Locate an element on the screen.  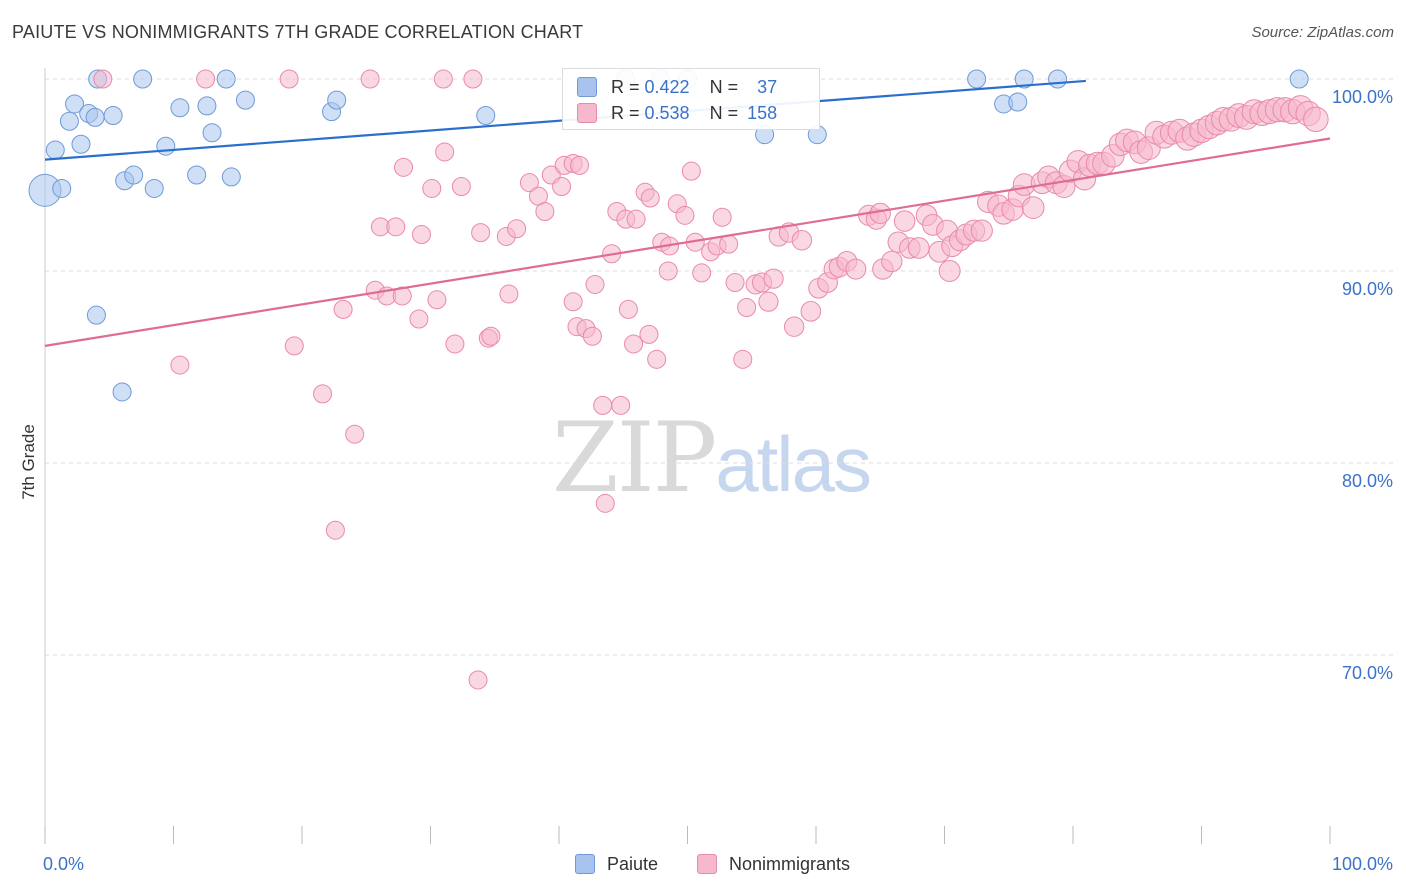
watermark-atlas: atlas is located at coordinates (793, 464).